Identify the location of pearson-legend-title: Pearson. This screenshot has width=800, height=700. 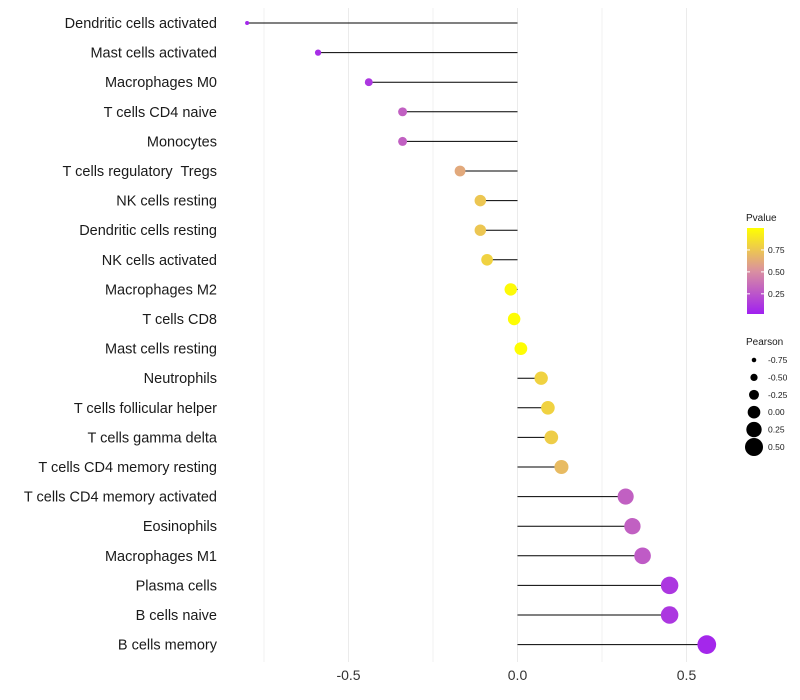
(764, 342).